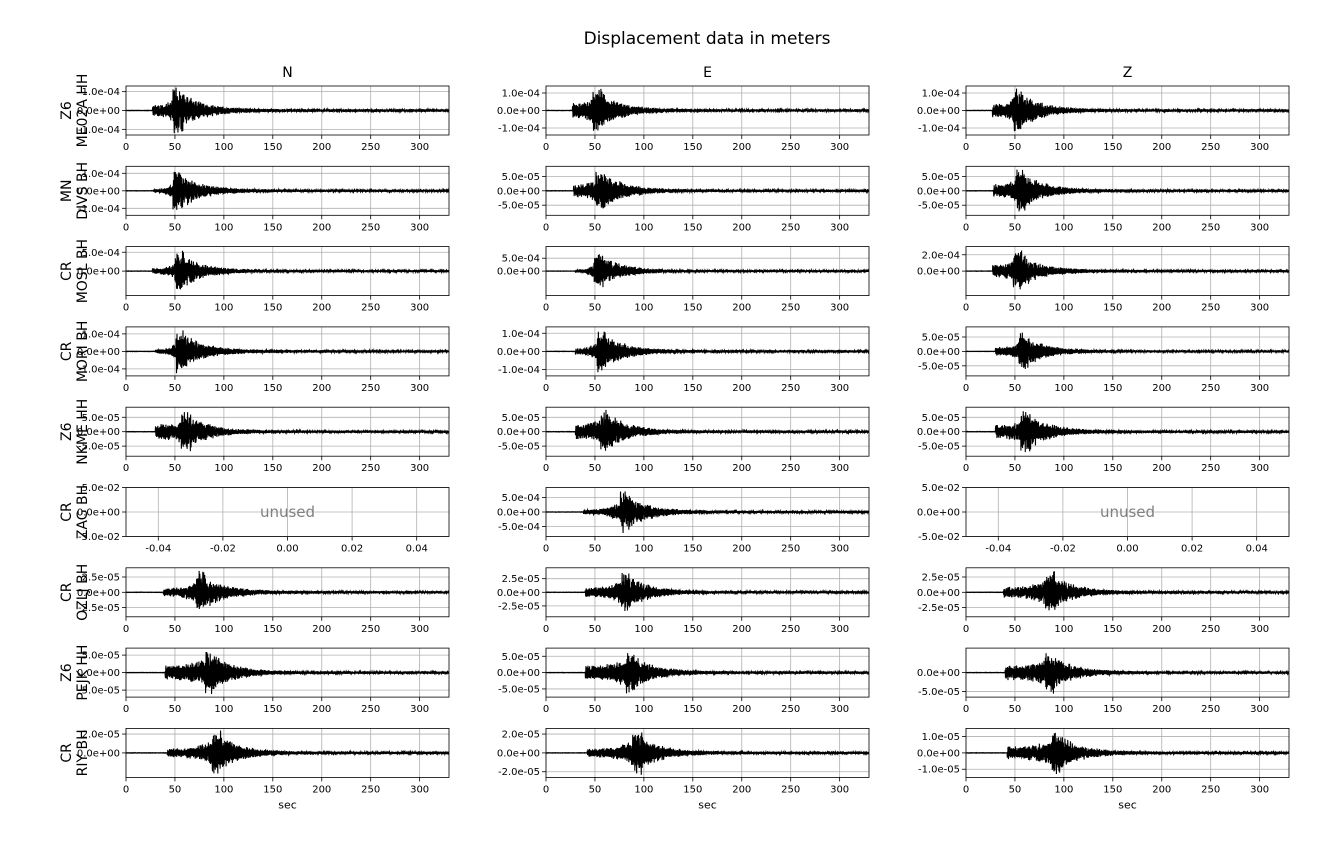  I want to click on row-station-label: DIVS BH, so click(83, 191).